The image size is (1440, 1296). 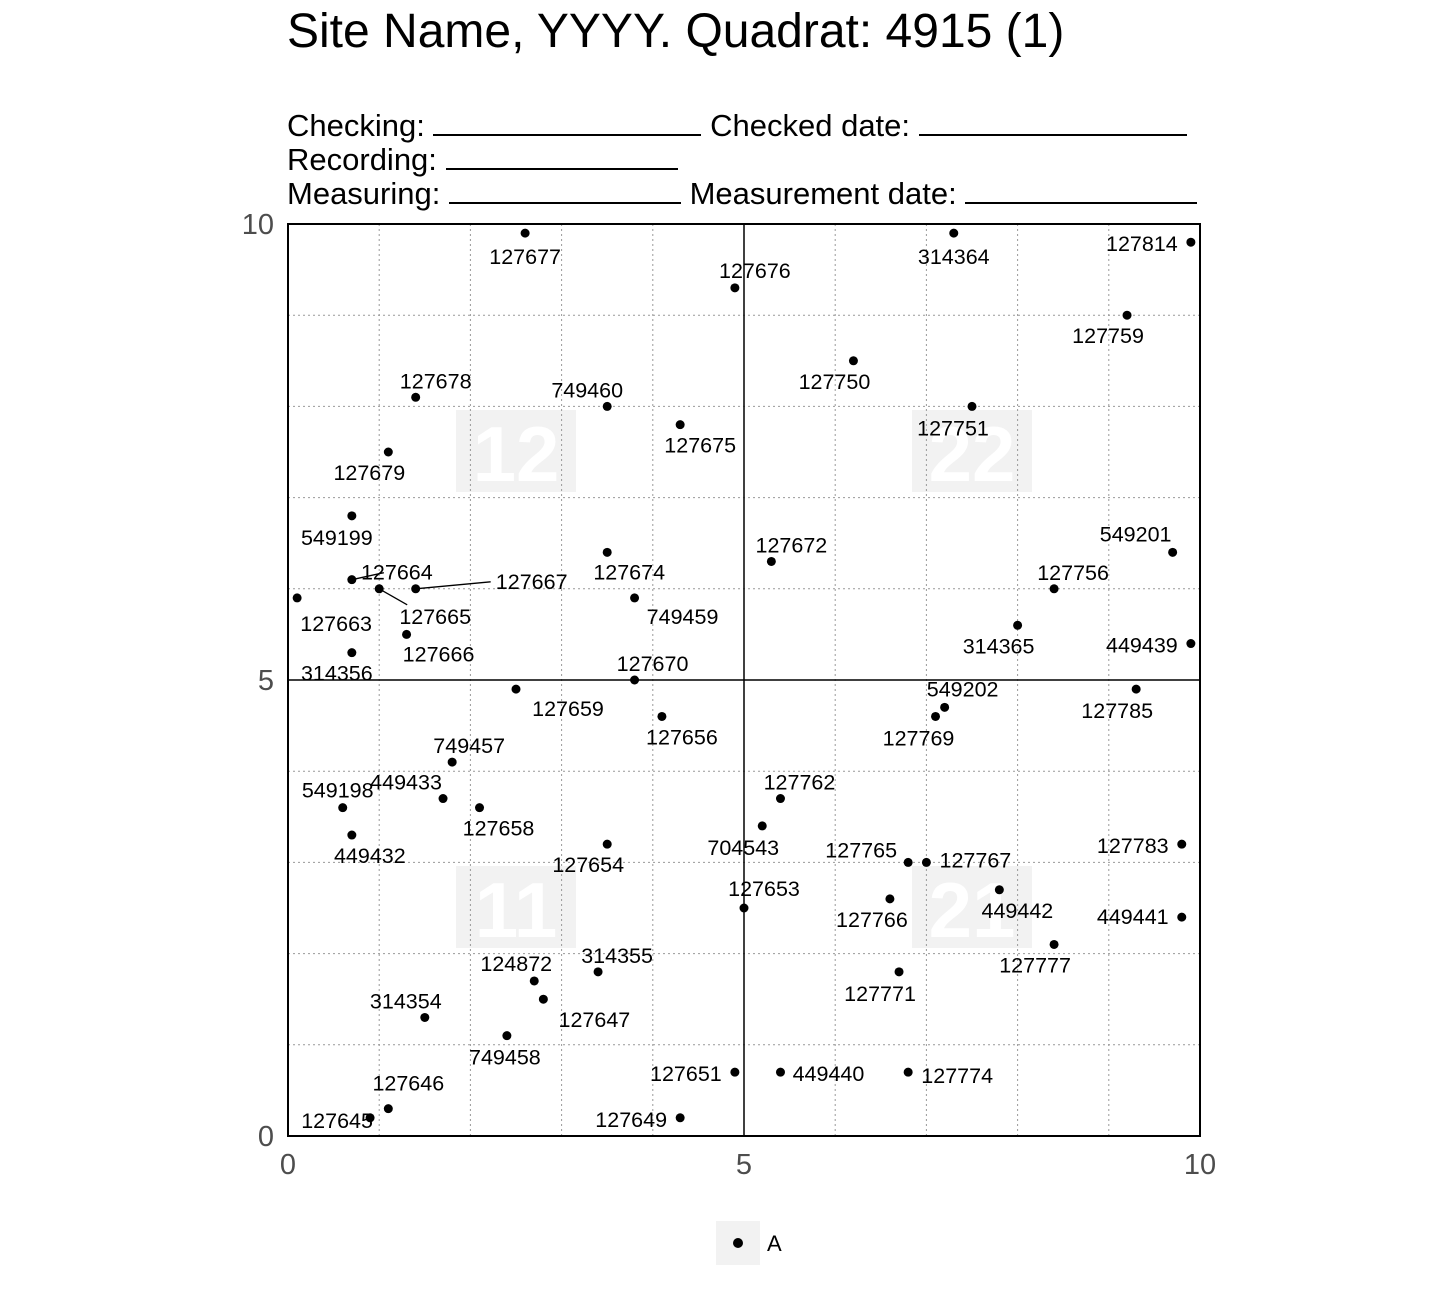 I want to click on point-label-127677: 127677, so click(x=525, y=257).